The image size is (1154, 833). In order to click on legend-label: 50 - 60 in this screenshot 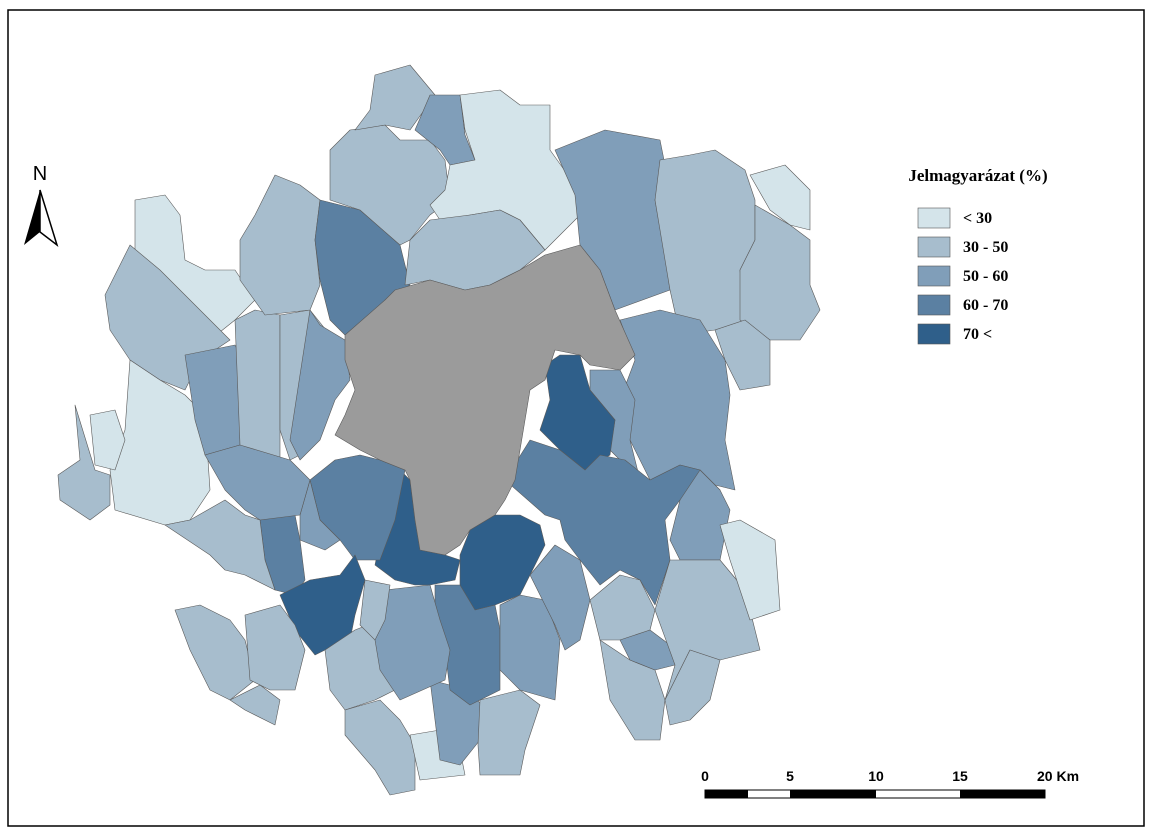, I will do `click(985, 276)`.